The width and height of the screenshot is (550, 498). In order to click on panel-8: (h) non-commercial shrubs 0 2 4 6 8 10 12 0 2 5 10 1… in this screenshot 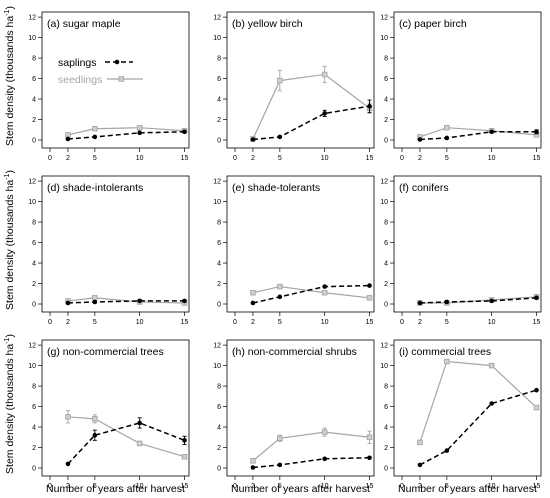, I will do `click(294, 414)`.